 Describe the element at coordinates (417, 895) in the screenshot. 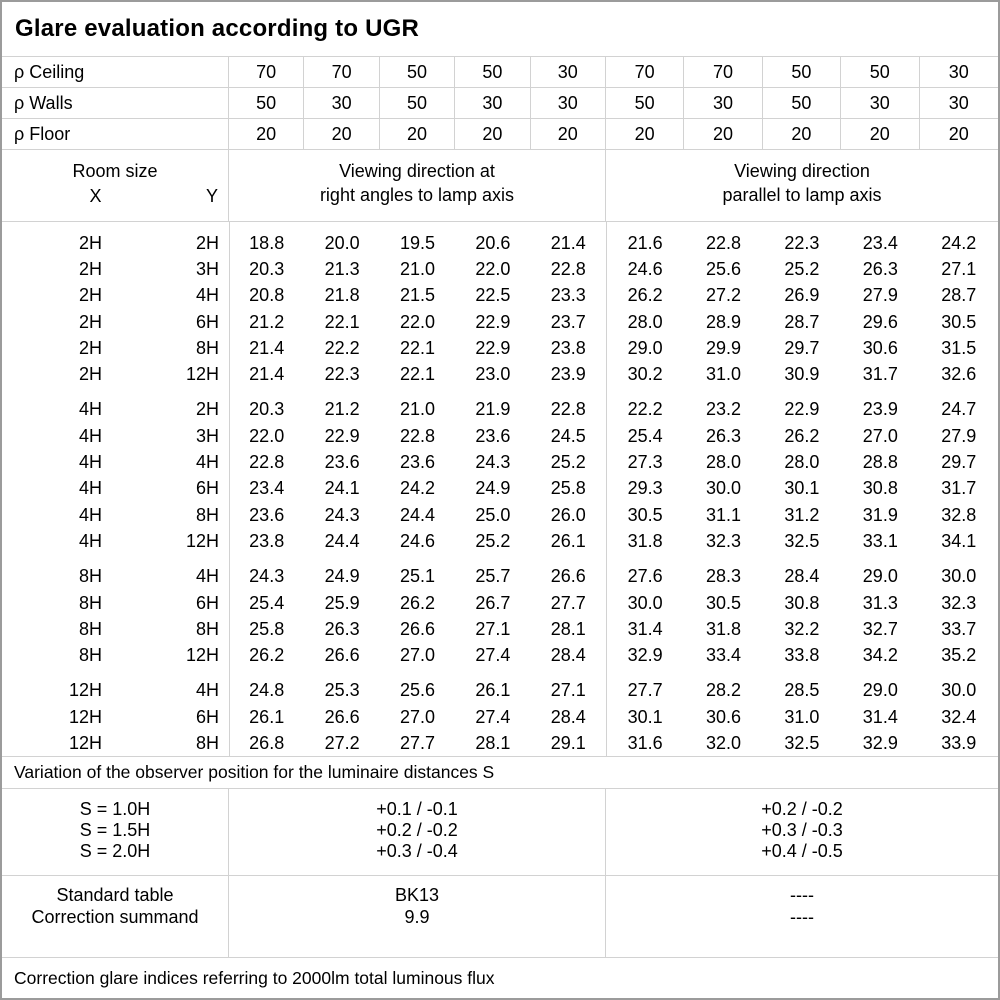

I see `standard-table-value: BK13` at that location.